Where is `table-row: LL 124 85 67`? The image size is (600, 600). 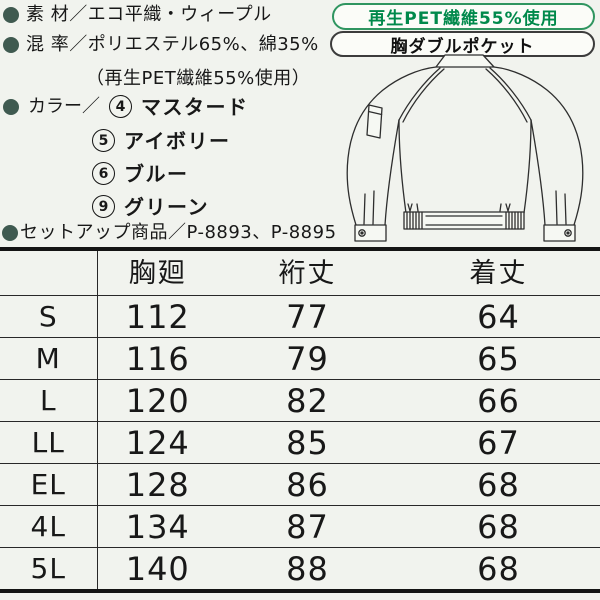
table-row: LL 124 85 67 is located at coordinates (300, 442).